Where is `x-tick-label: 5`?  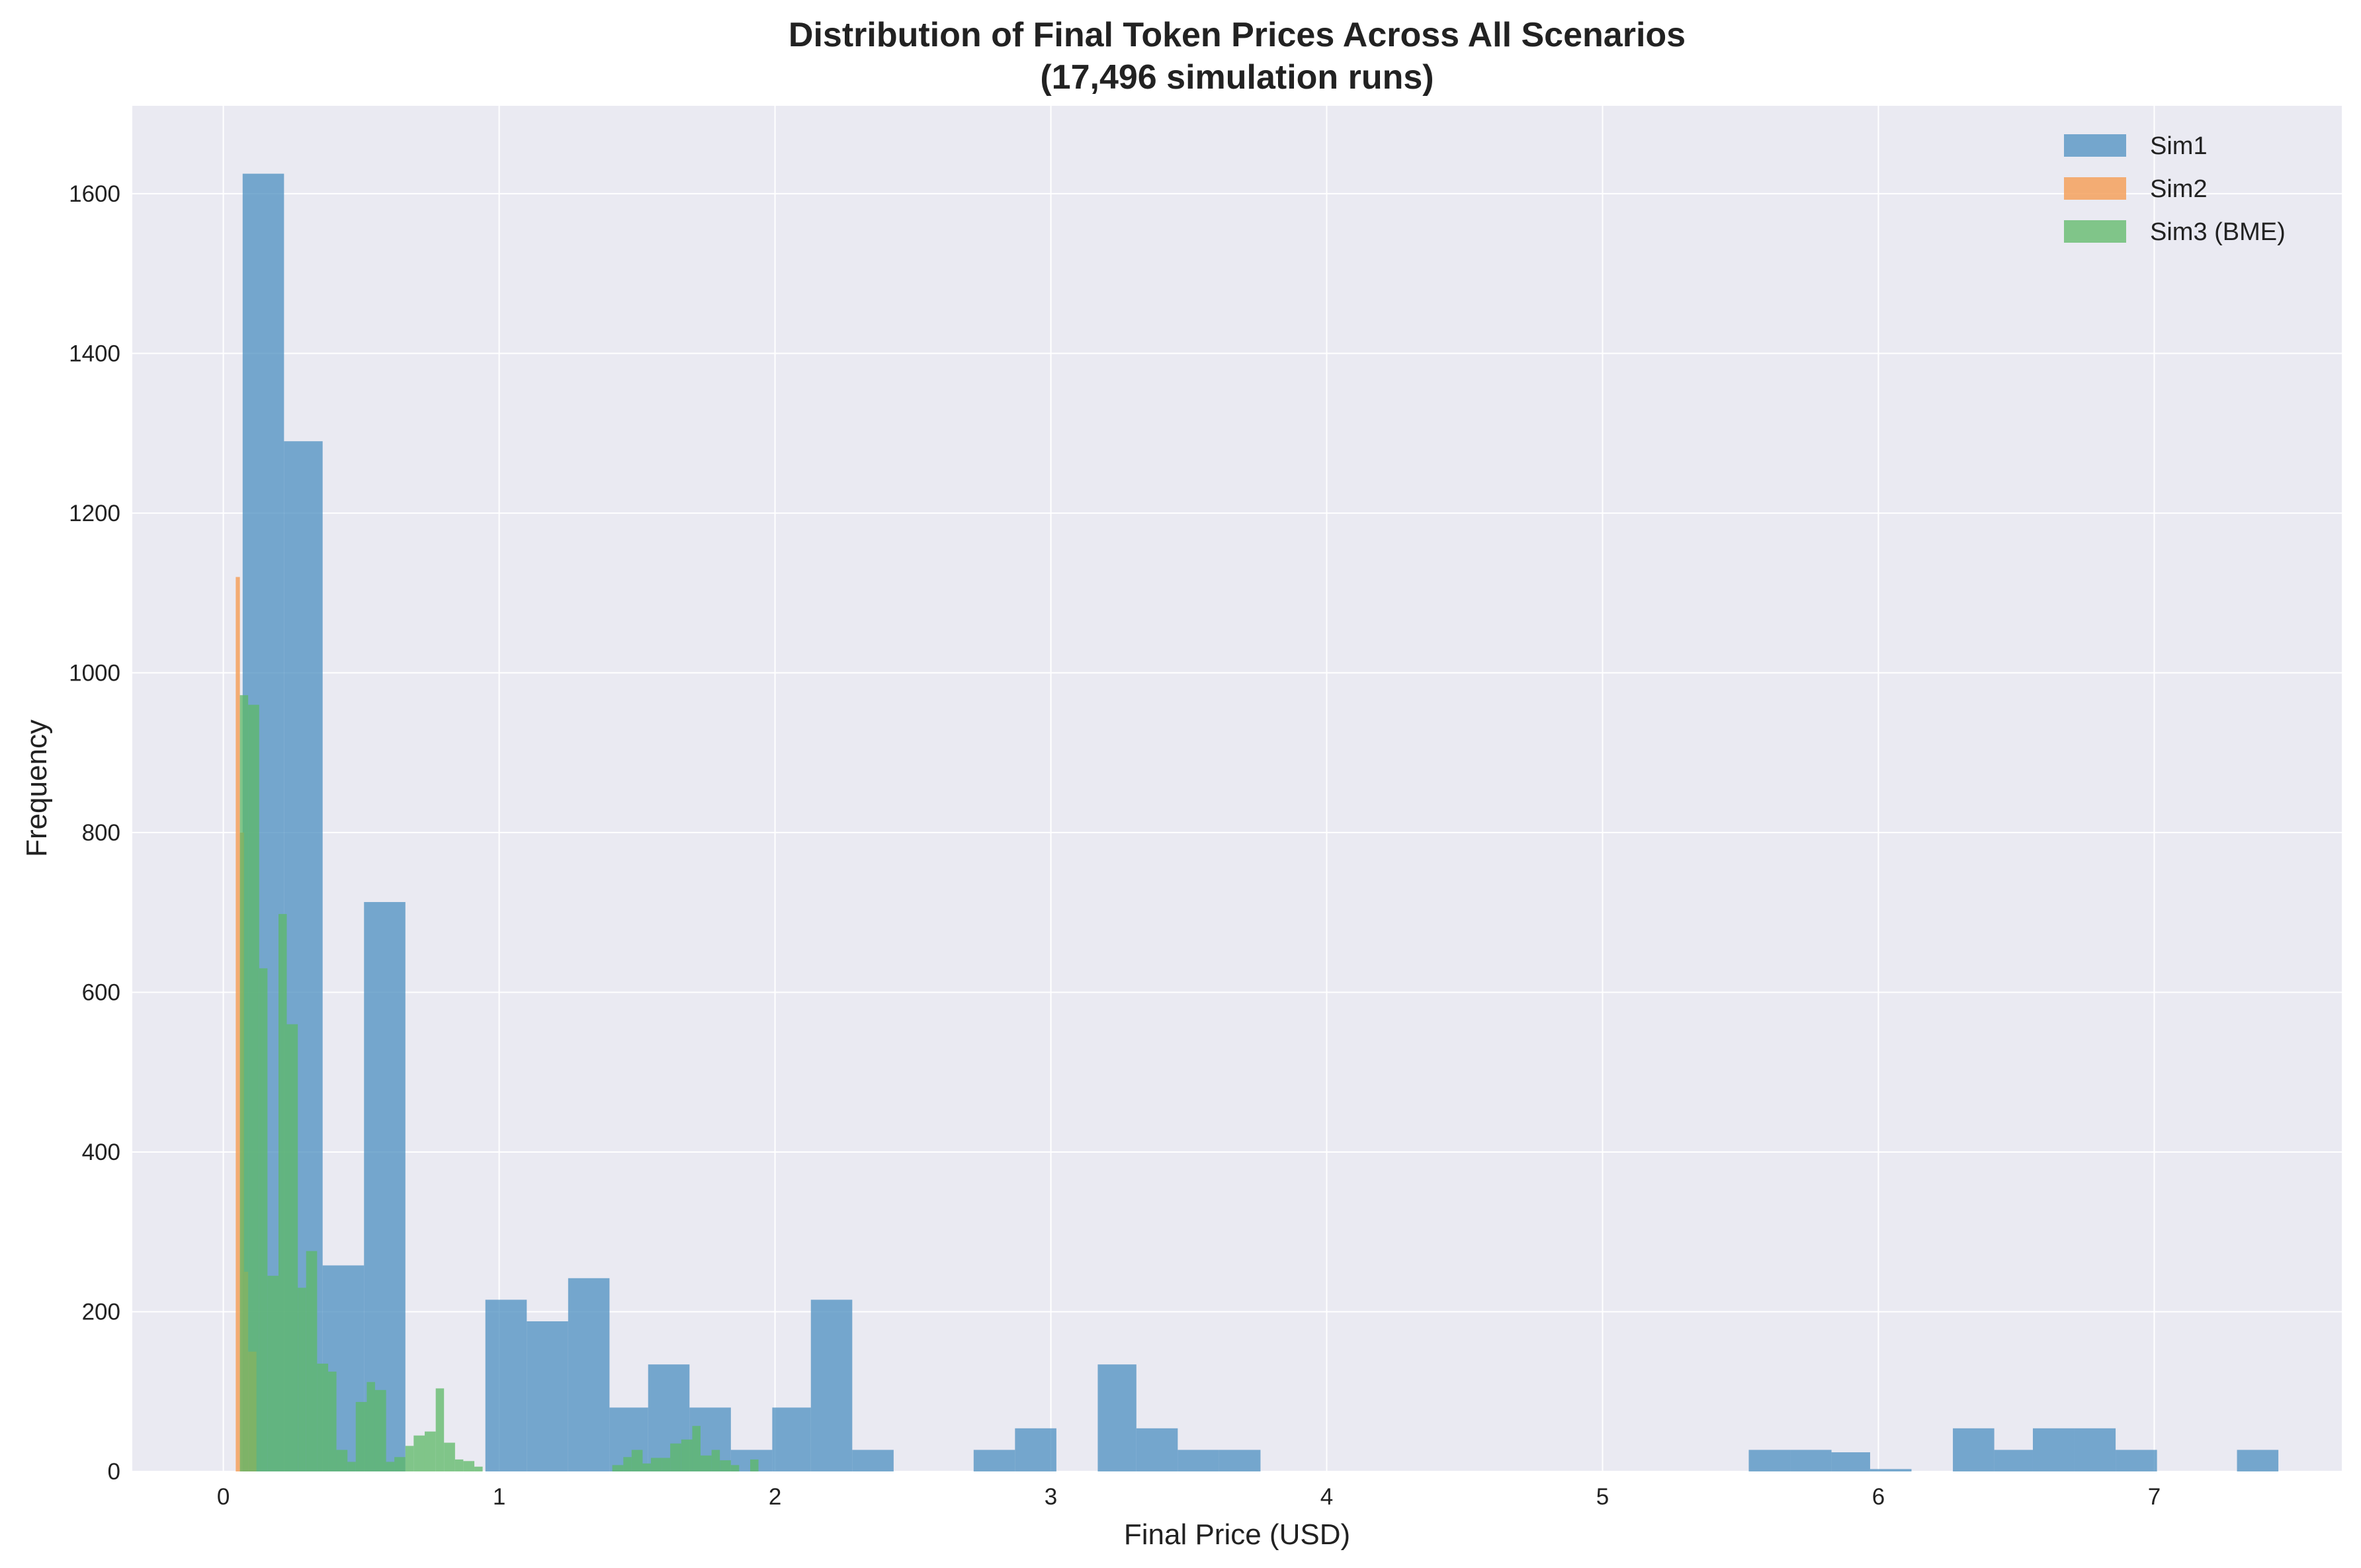
x-tick-label: 5 is located at coordinates (1603, 1497).